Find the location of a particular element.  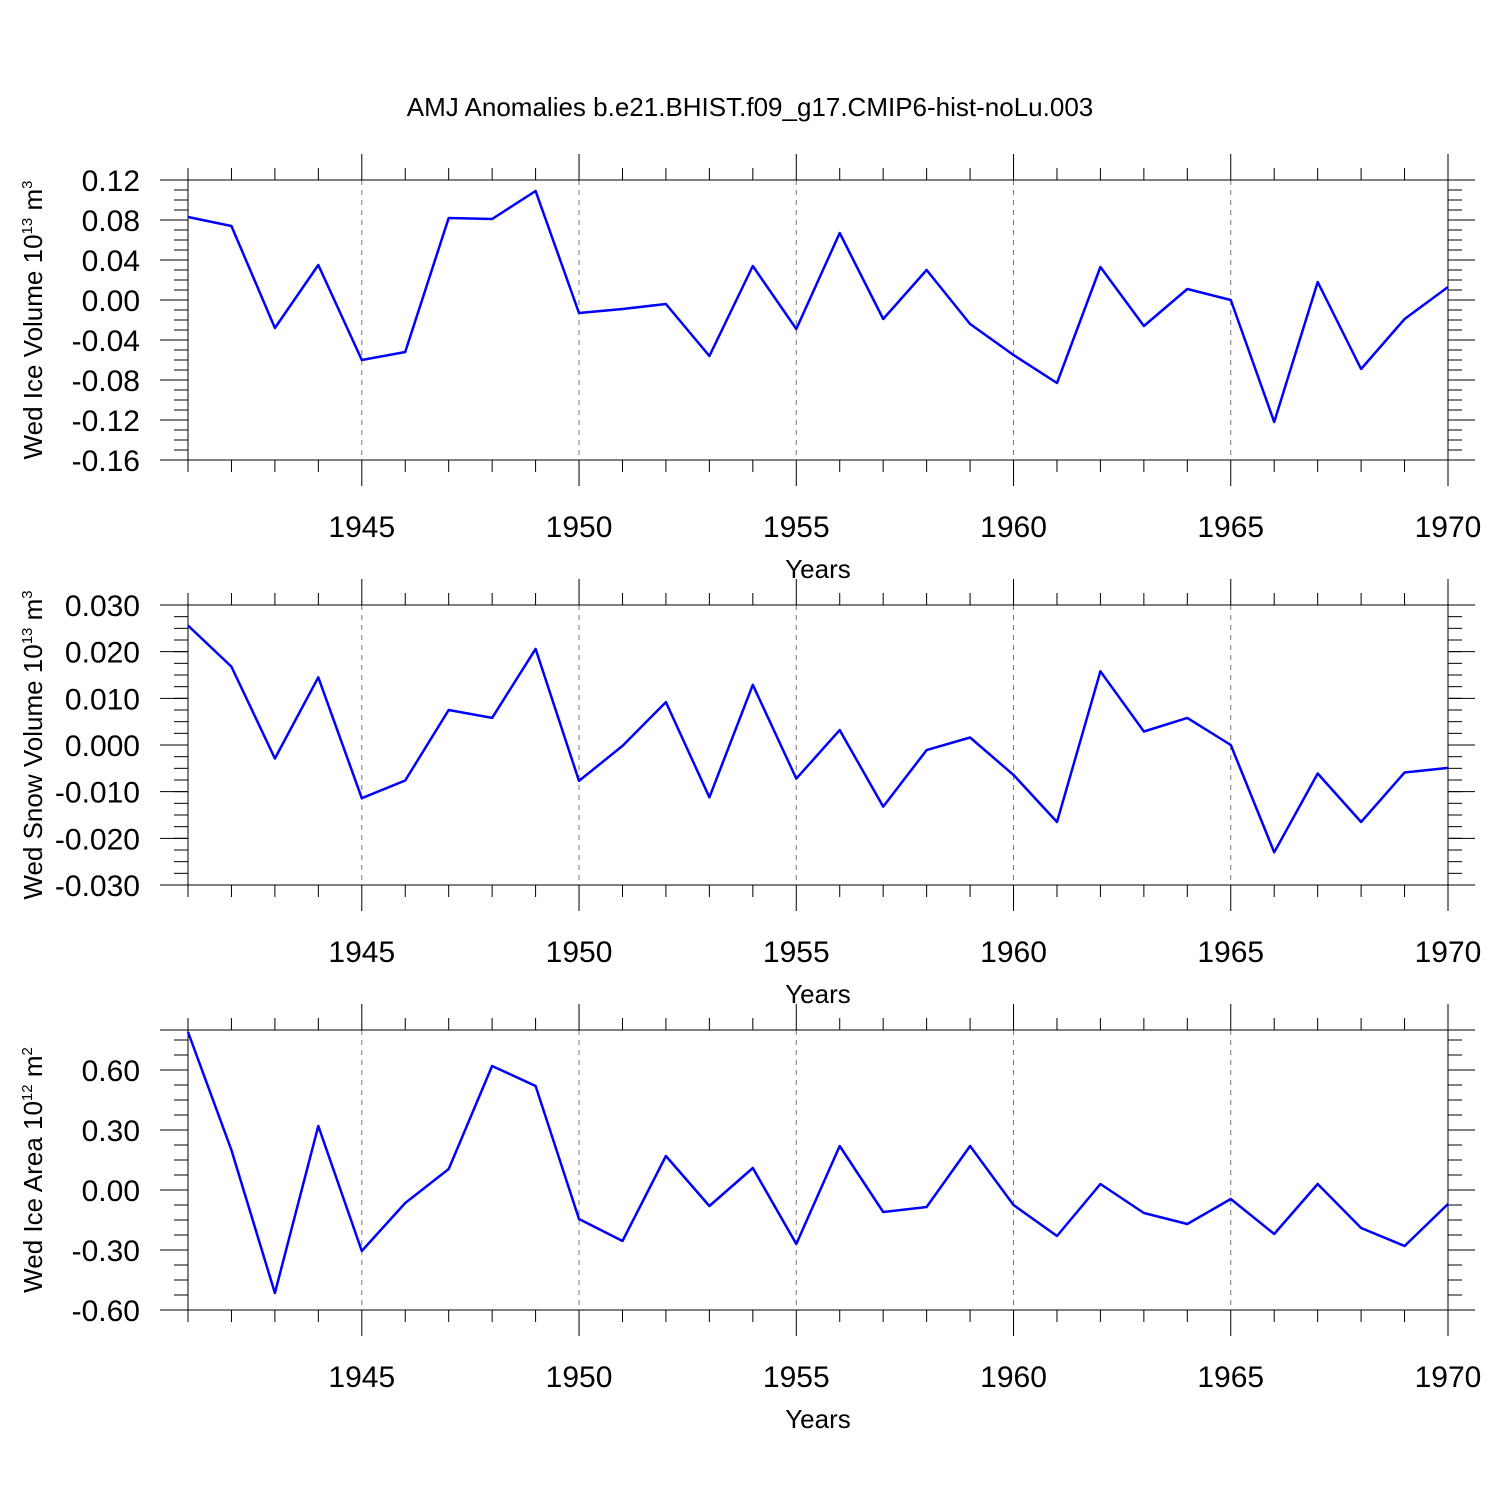

ice-volume-ylabel: Wed Ice Volume 1013 m3 is located at coordinates (33, 320).